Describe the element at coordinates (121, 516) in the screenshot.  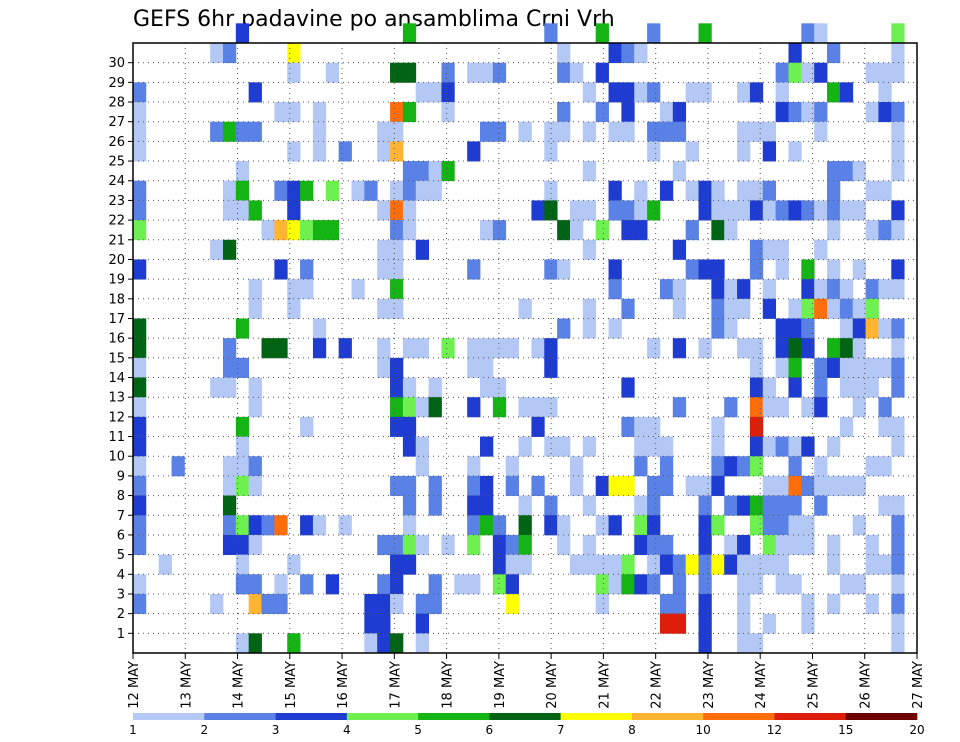
I see `y-tick-label: 7` at that location.